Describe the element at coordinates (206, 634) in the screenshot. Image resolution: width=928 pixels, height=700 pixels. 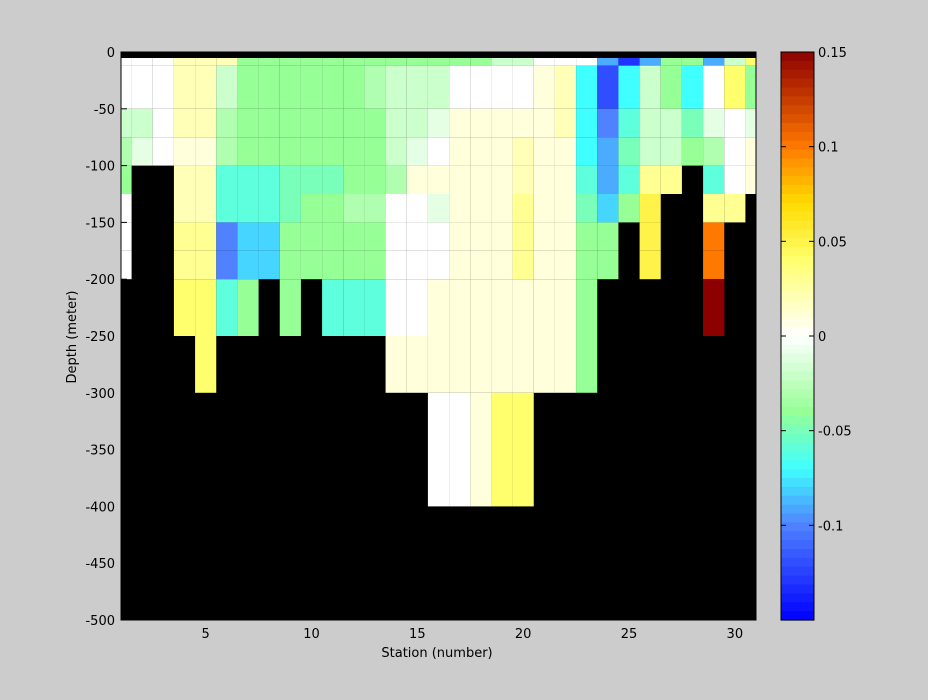
I see `x-tick-label: 5` at that location.